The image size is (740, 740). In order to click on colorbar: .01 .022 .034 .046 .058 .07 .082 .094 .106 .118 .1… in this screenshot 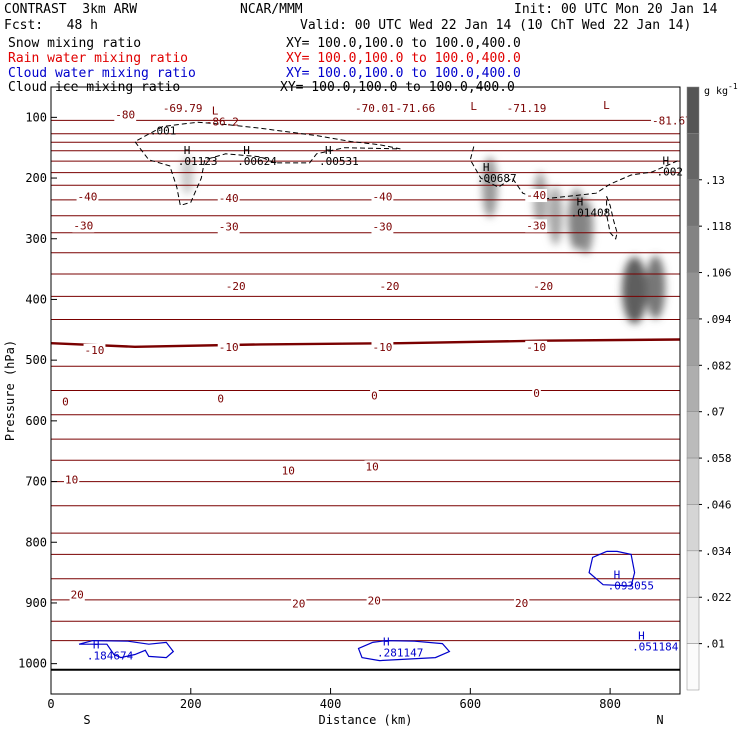, I will do `click(712, 386)`.